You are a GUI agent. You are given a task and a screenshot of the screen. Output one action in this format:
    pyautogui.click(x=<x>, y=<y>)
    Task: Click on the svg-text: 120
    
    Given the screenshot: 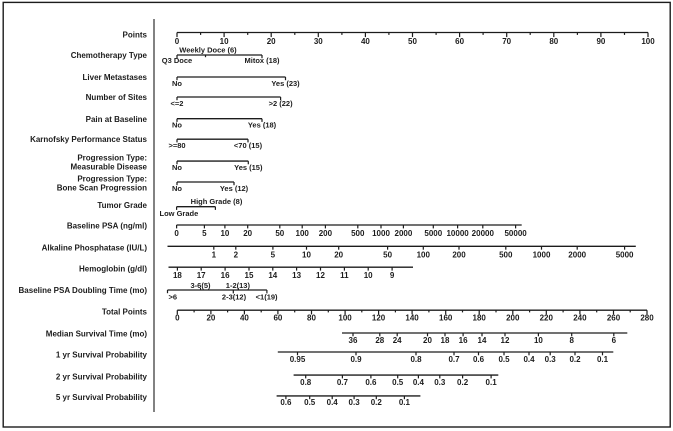 What is the action you would take?
    pyautogui.click(x=379, y=317)
    